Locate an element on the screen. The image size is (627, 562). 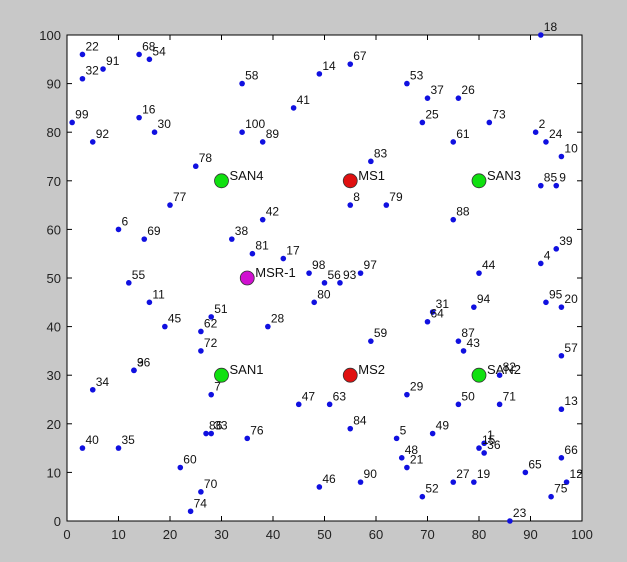
node-label: 41 is located at coordinates (304, 100).